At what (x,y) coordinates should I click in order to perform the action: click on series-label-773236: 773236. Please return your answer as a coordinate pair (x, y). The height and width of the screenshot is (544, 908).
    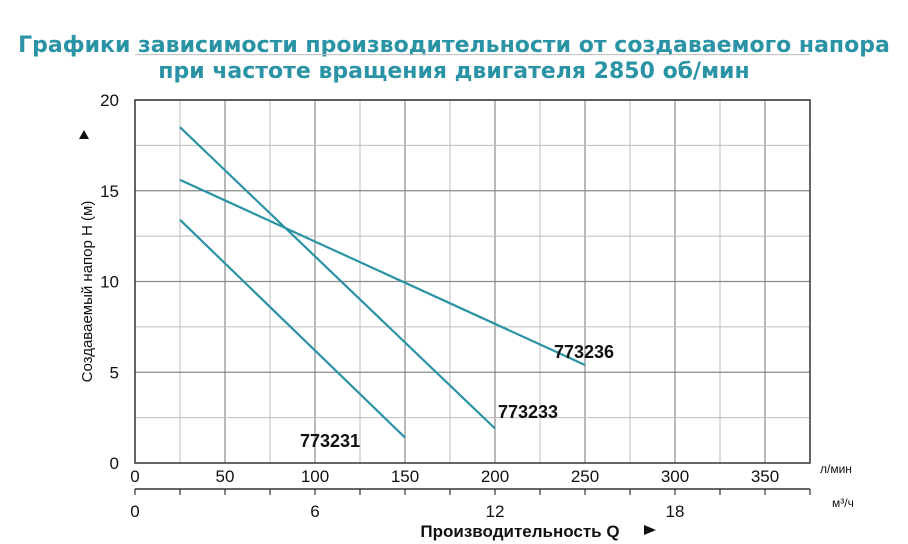
    Looking at the image, I should click on (584, 352).